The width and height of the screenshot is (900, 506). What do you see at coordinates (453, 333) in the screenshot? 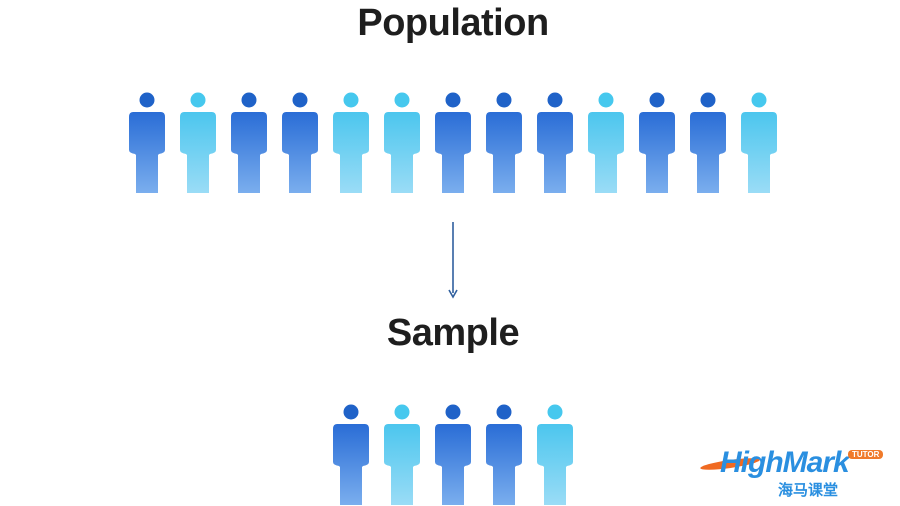
I see `sample-title: Sample` at bounding box center [453, 333].